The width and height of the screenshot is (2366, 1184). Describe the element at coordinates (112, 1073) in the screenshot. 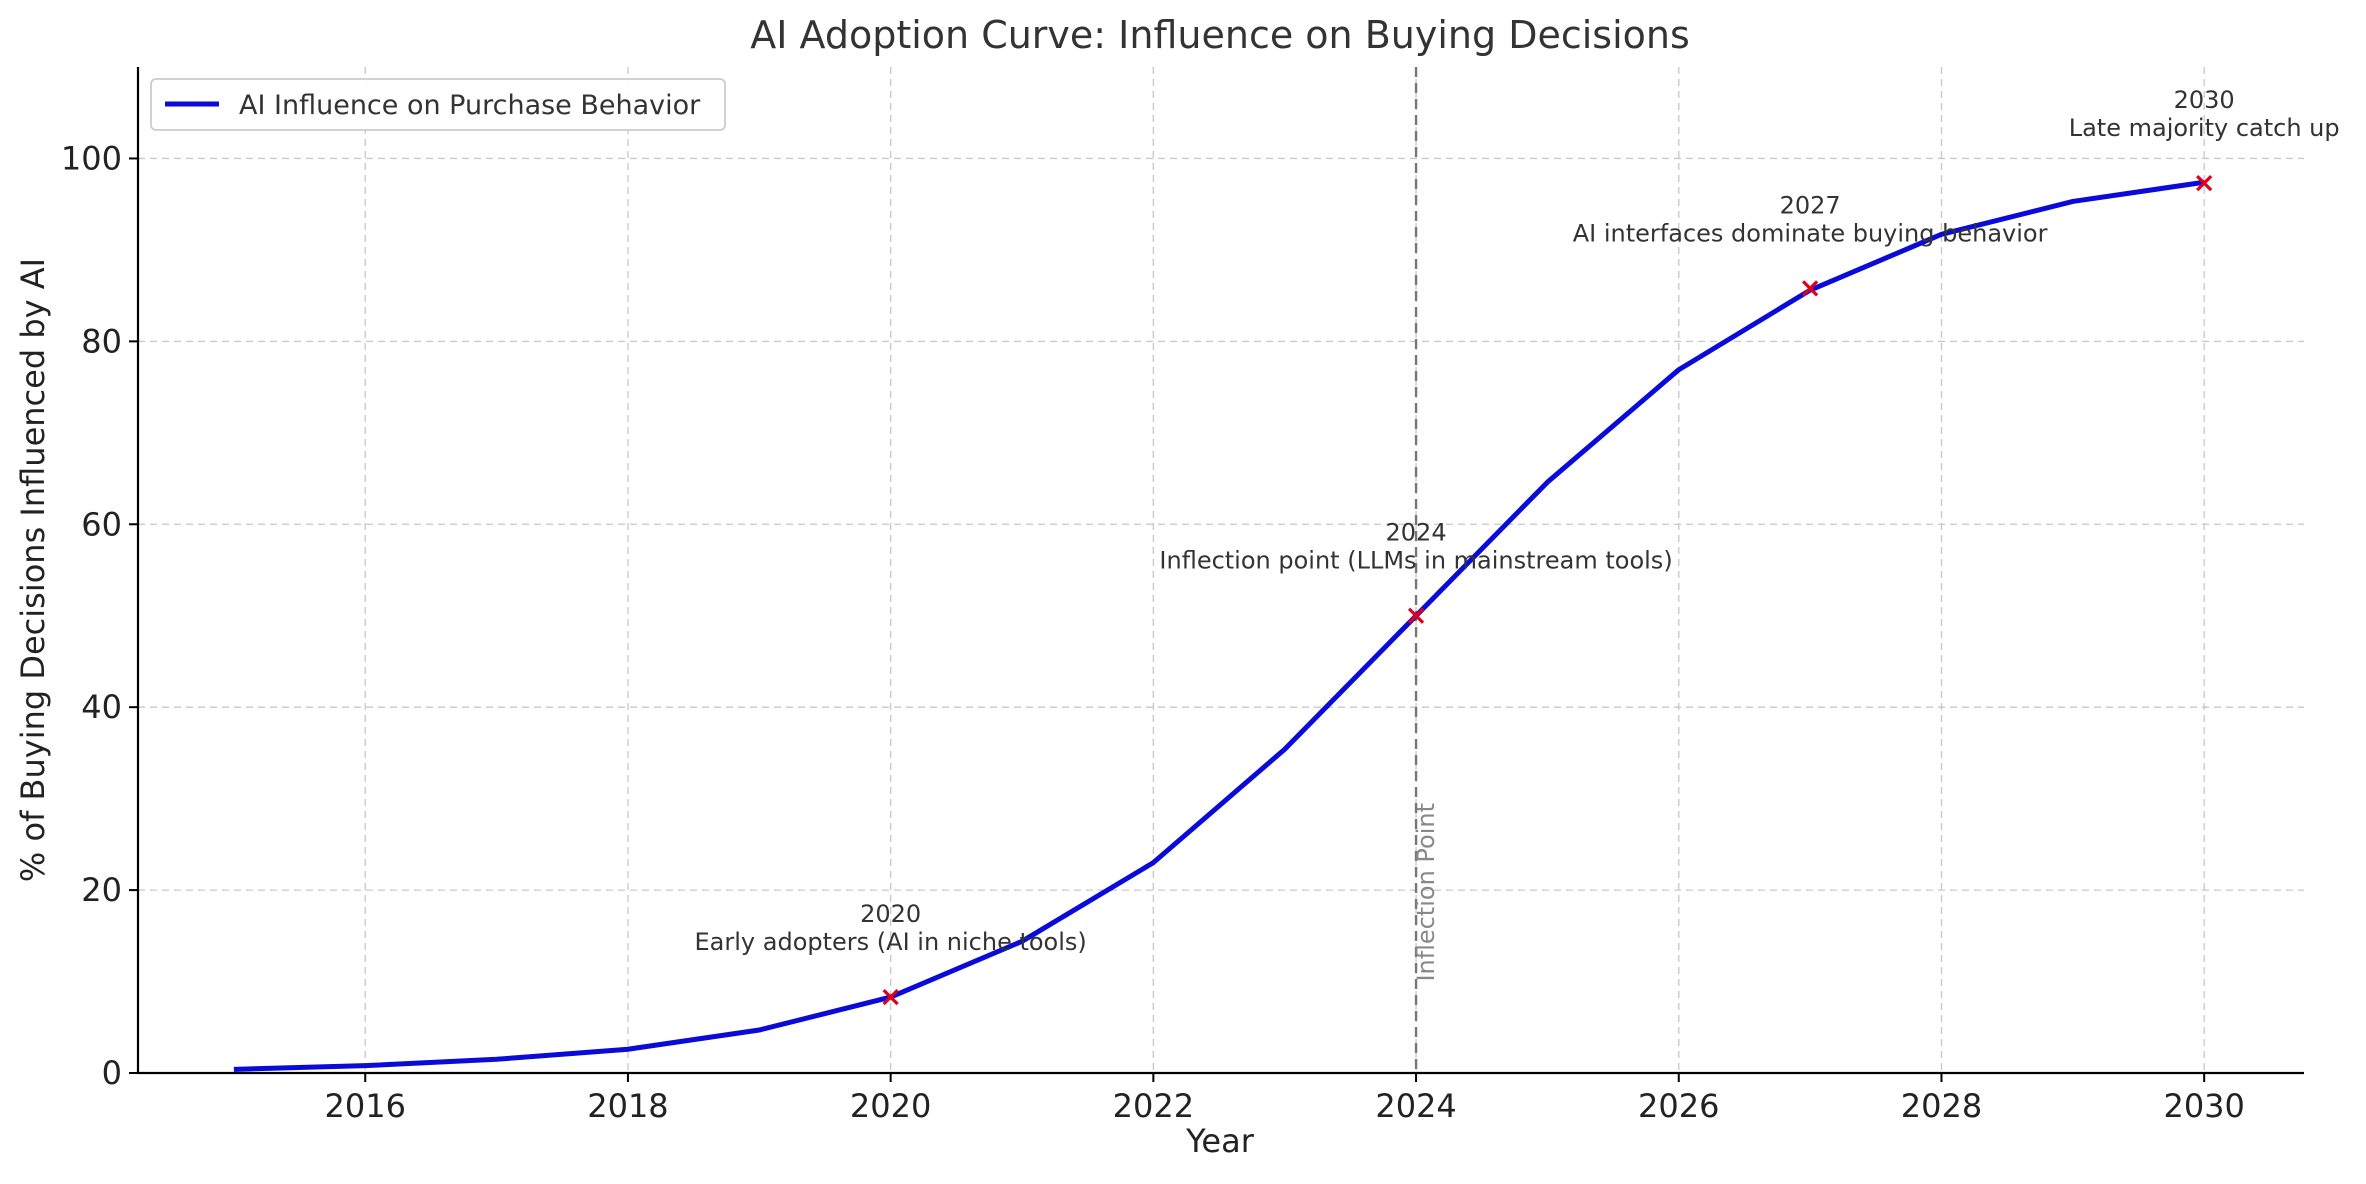

I see `y-tick-label: 0` at that location.